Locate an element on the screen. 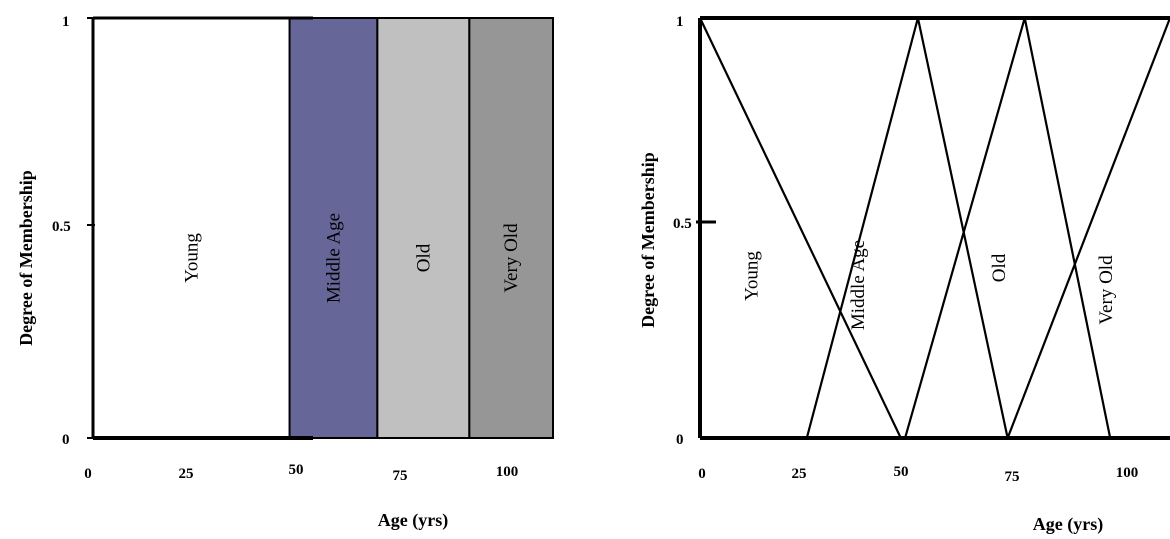 The image size is (1170, 539). crisp-region-middle-age is located at coordinates (333, 228).